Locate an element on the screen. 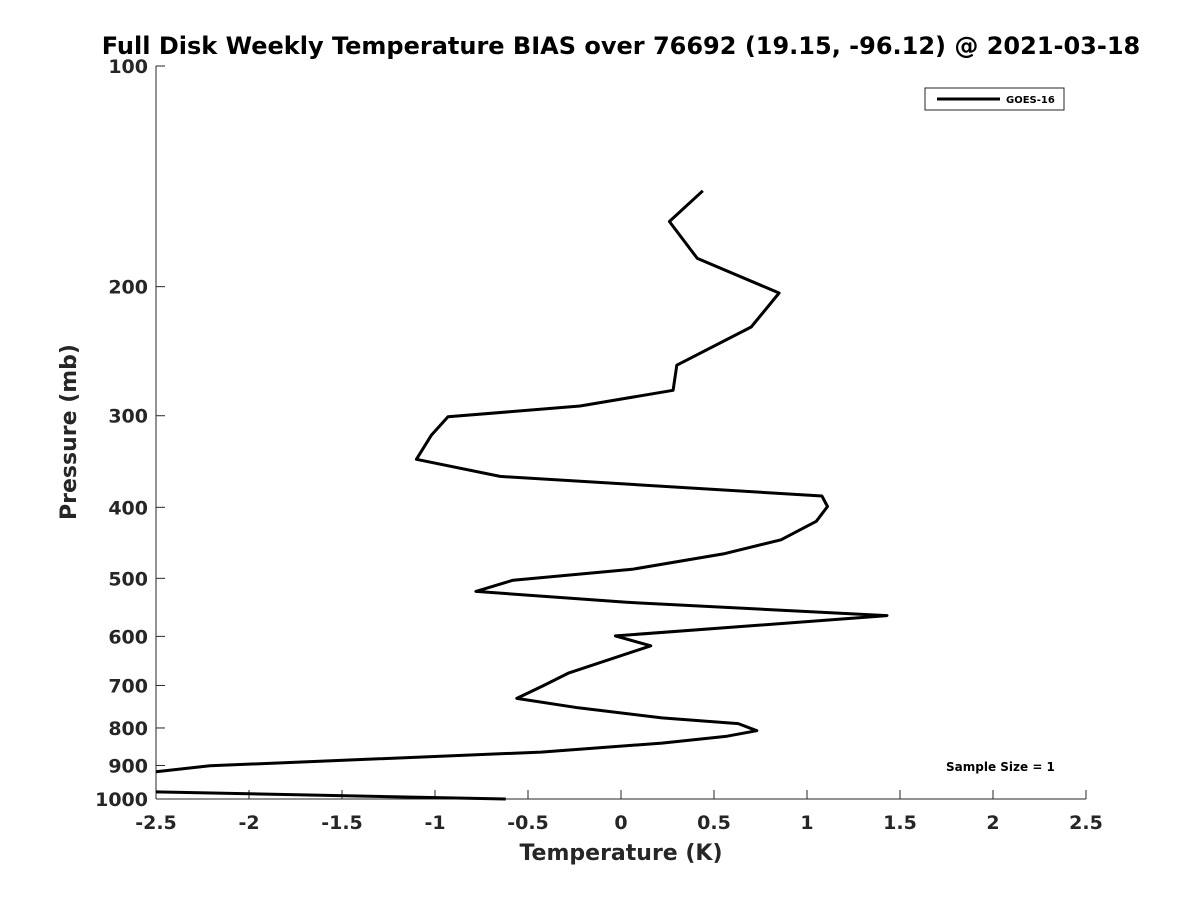 The width and height of the screenshot is (1200, 900). x-tick-label: -2 is located at coordinates (248, 823).